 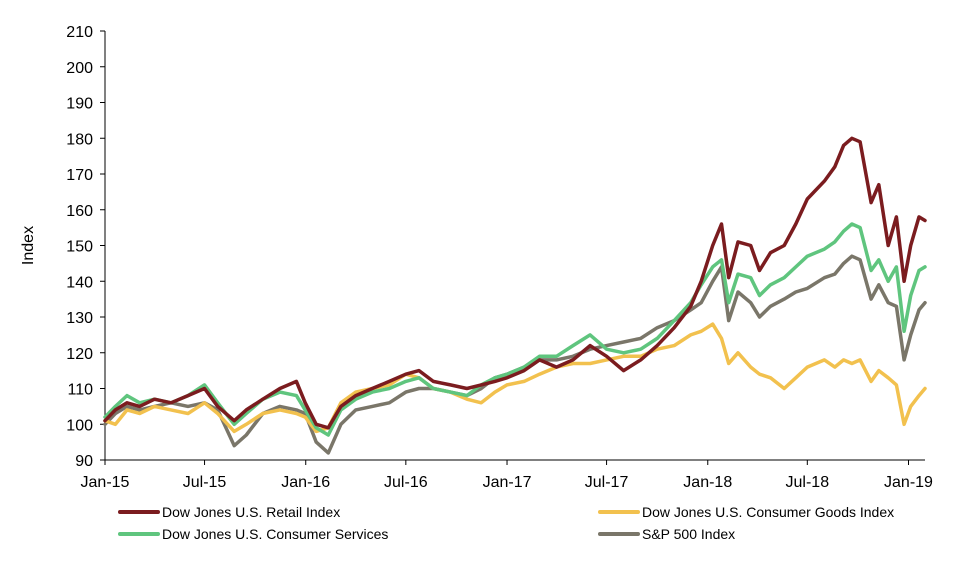 What do you see at coordinates (105, 482) in the screenshot?
I see `x-tick-label: Jan-15` at bounding box center [105, 482].